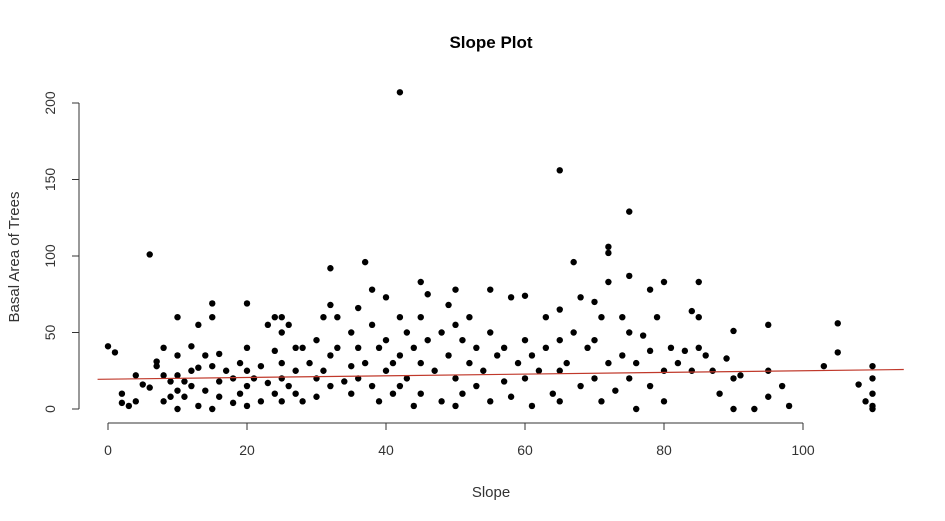  What do you see at coordinates (803, 450) in the screenshot?
I see `x-tick-label: 100` at bounding box center [803, 450].